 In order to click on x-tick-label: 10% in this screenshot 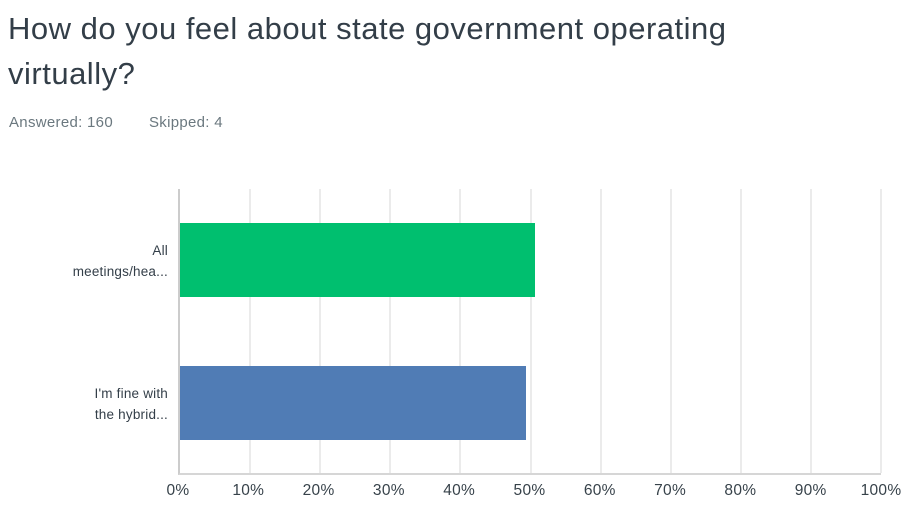, I will do `click(248, 490)`.